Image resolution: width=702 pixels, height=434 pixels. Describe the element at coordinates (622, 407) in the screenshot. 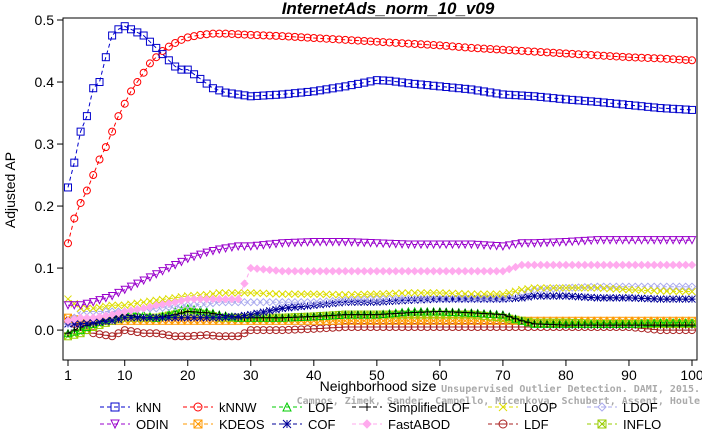

I see `legend-item: LDOF` at that location.